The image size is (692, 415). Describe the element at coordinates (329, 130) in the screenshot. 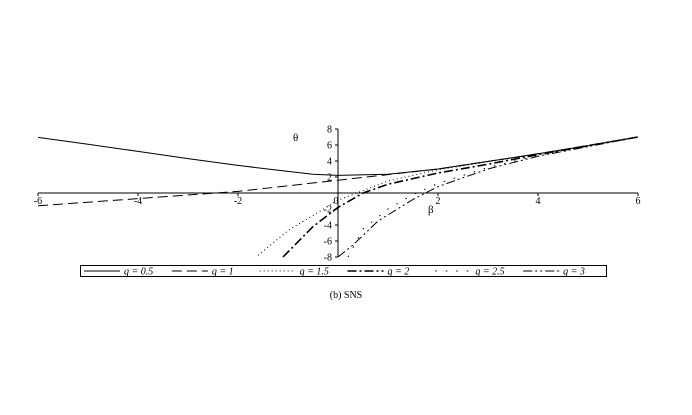

I see `y-tick-label: 8` at that location.